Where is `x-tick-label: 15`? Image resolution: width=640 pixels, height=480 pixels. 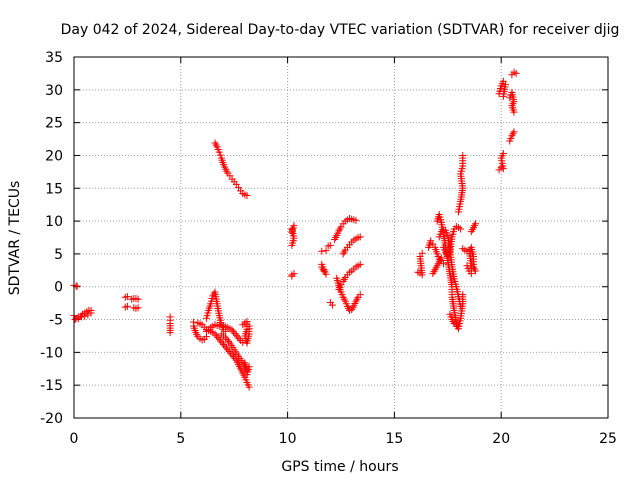
x-tick-label: 15 is located at coordinates (394, 439).